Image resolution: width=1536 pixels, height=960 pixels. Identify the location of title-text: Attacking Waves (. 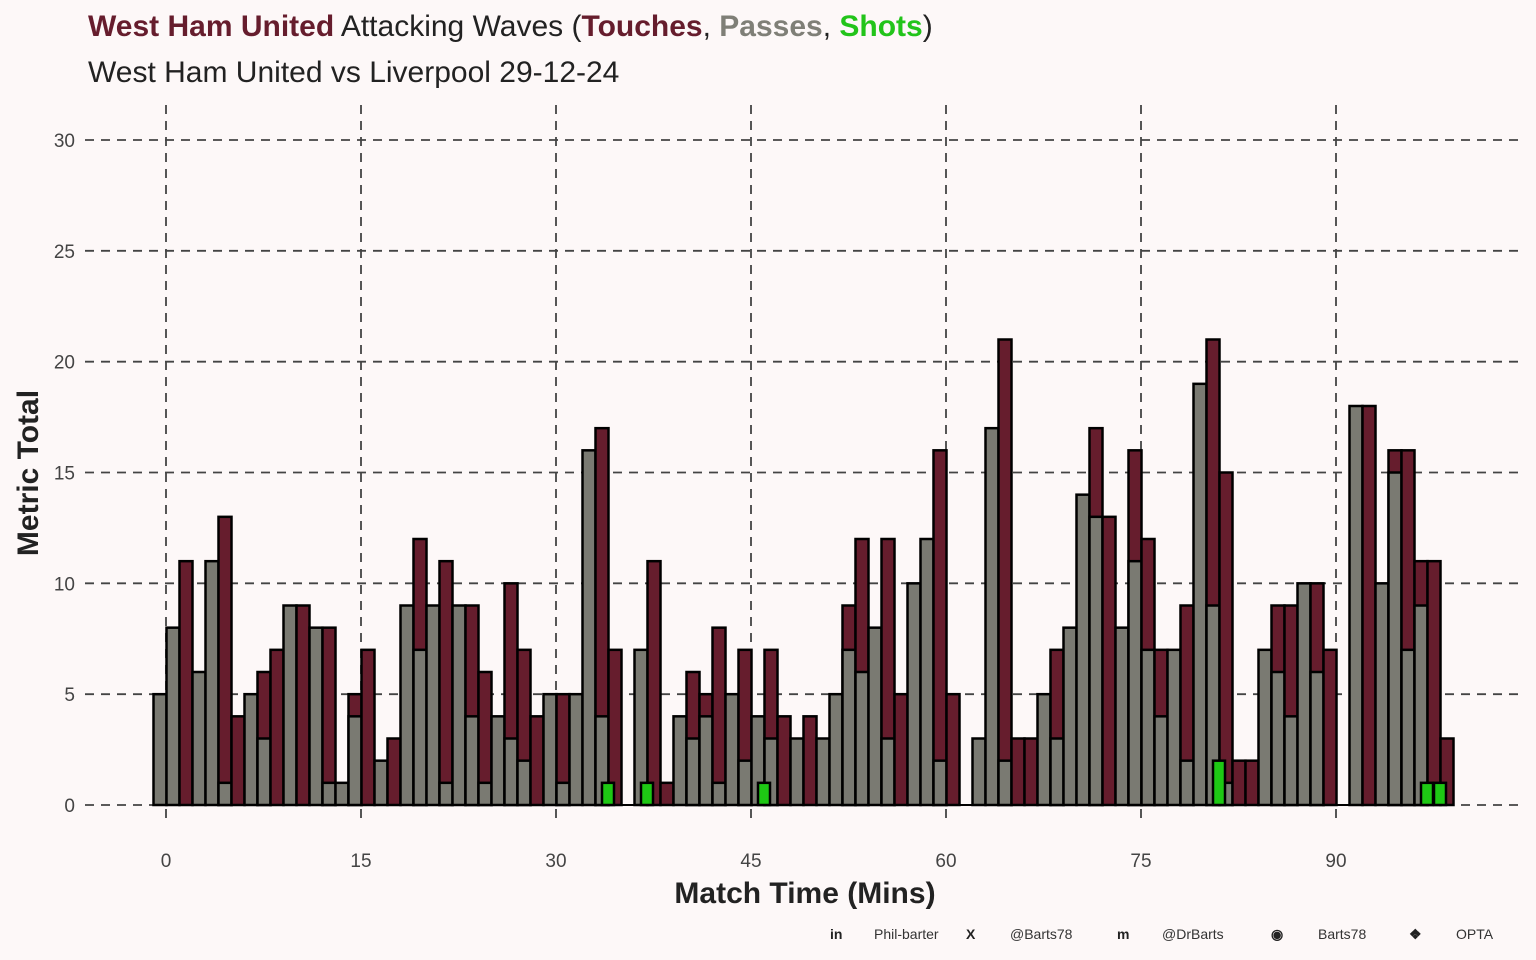
(458, 26).